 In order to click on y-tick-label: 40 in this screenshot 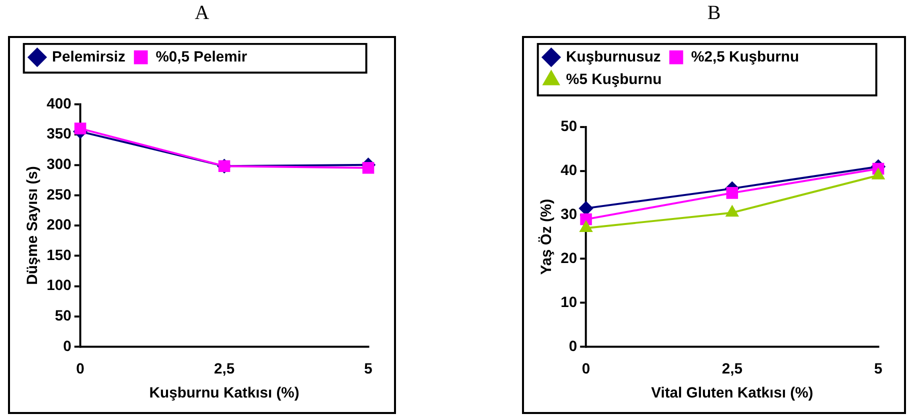, I will do `click(569, 171)`.